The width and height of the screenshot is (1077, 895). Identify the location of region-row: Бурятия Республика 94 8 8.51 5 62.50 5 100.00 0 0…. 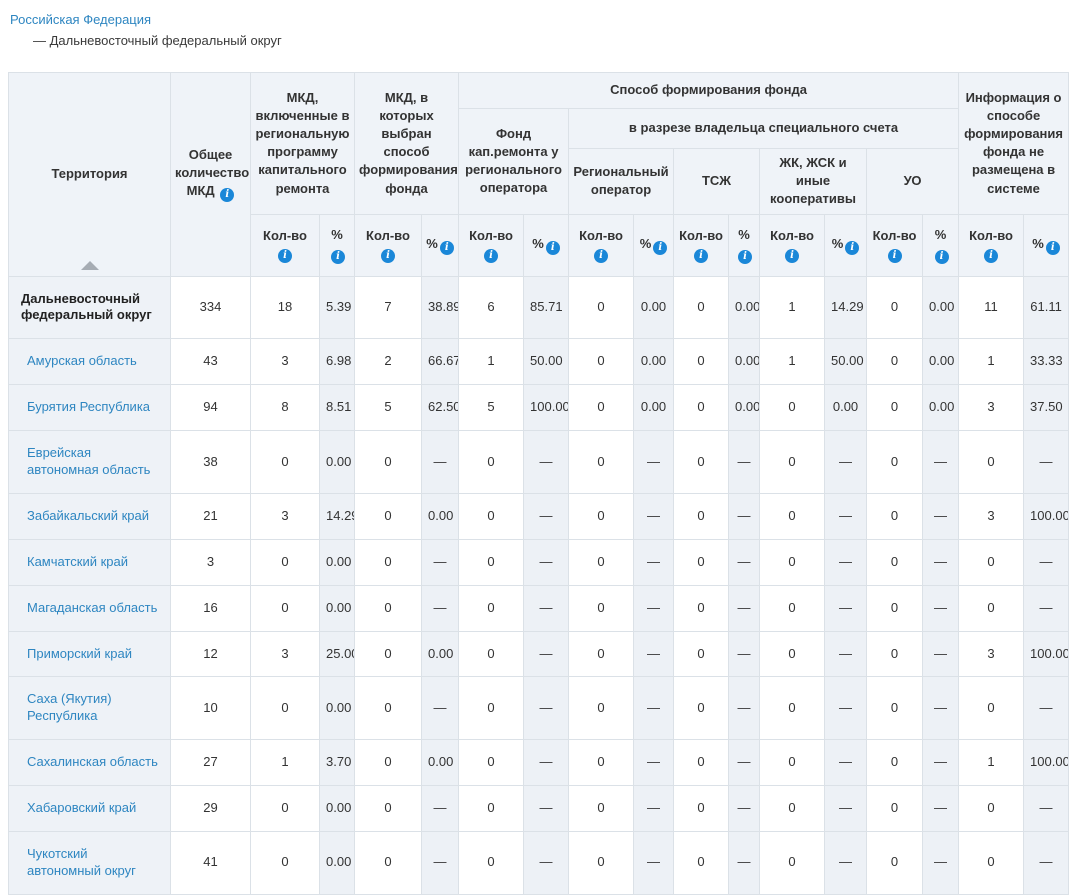
(539, 408).